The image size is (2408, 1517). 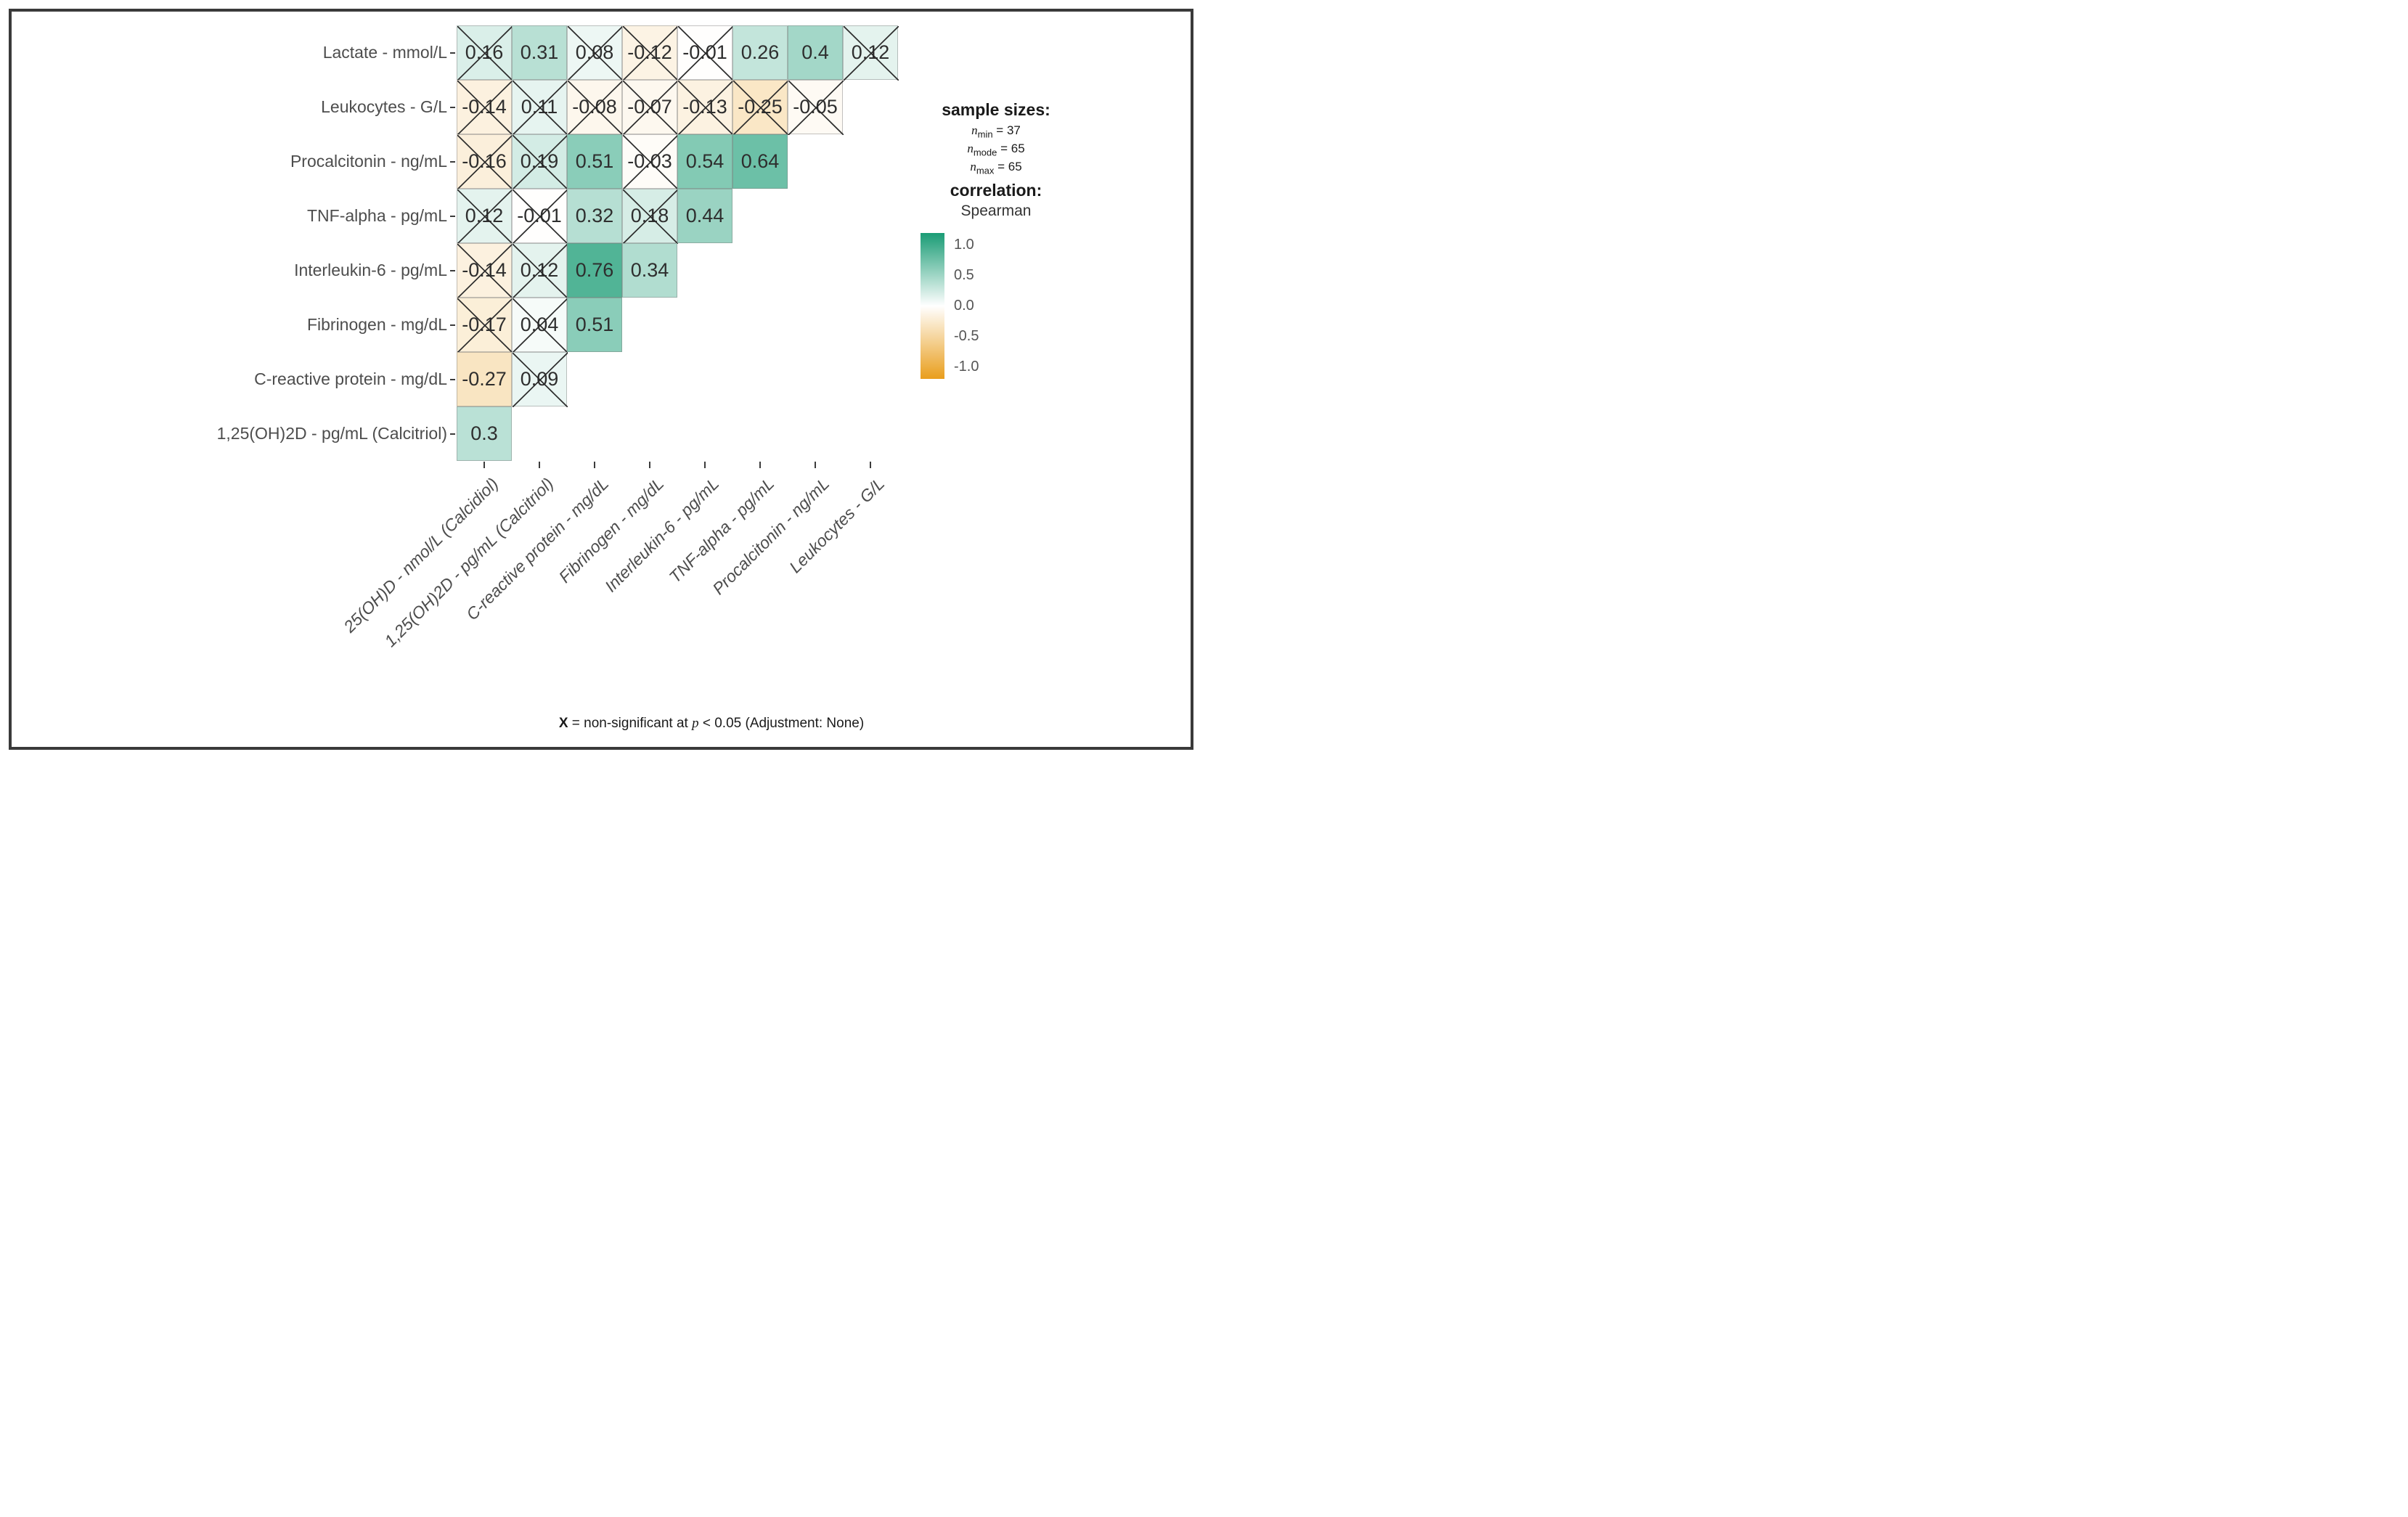 I want to click on colorbar-tick-label: 1.0, so click(x=964, y=245).